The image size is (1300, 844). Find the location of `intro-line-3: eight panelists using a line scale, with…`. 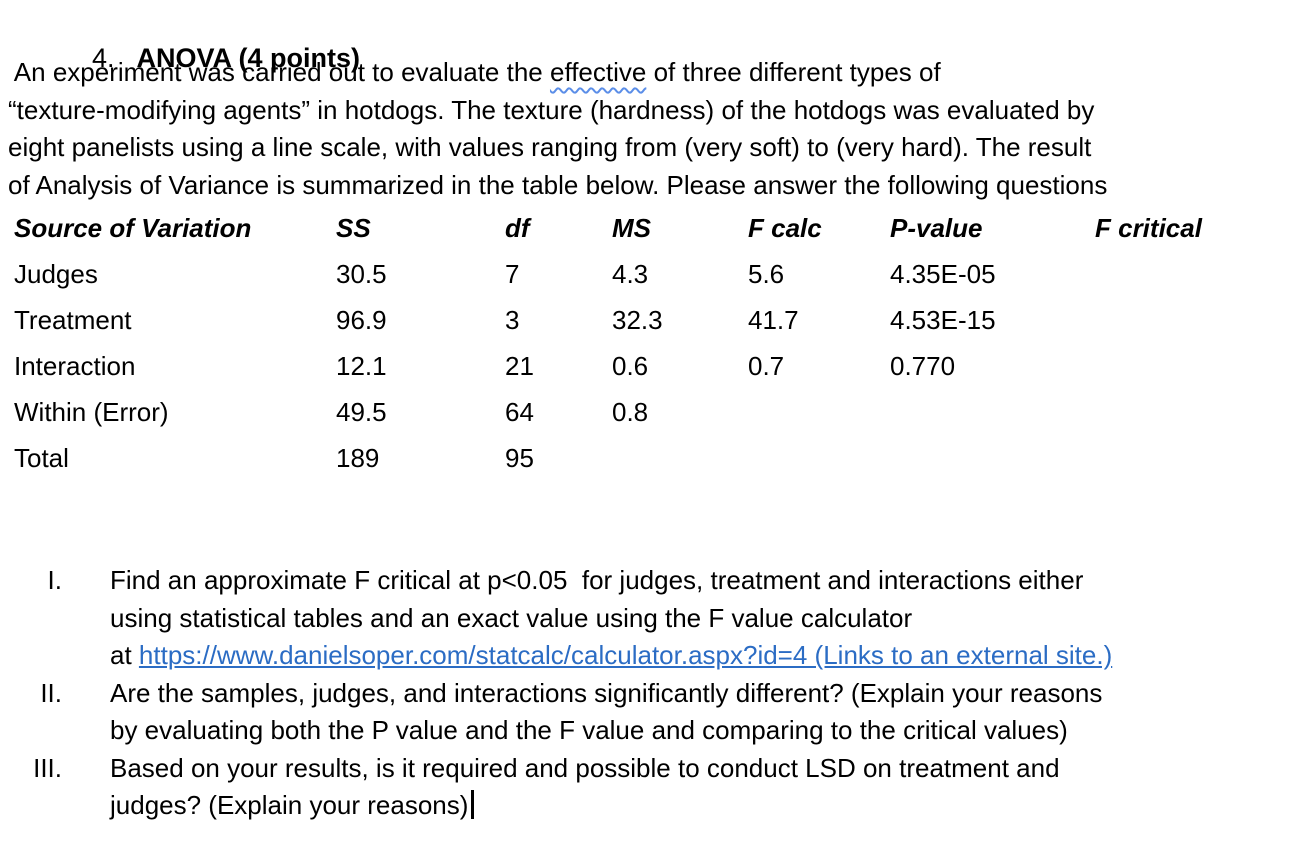

intro-line-3: eight panelists using a line scale, with… is located at coordinates (550, 147).